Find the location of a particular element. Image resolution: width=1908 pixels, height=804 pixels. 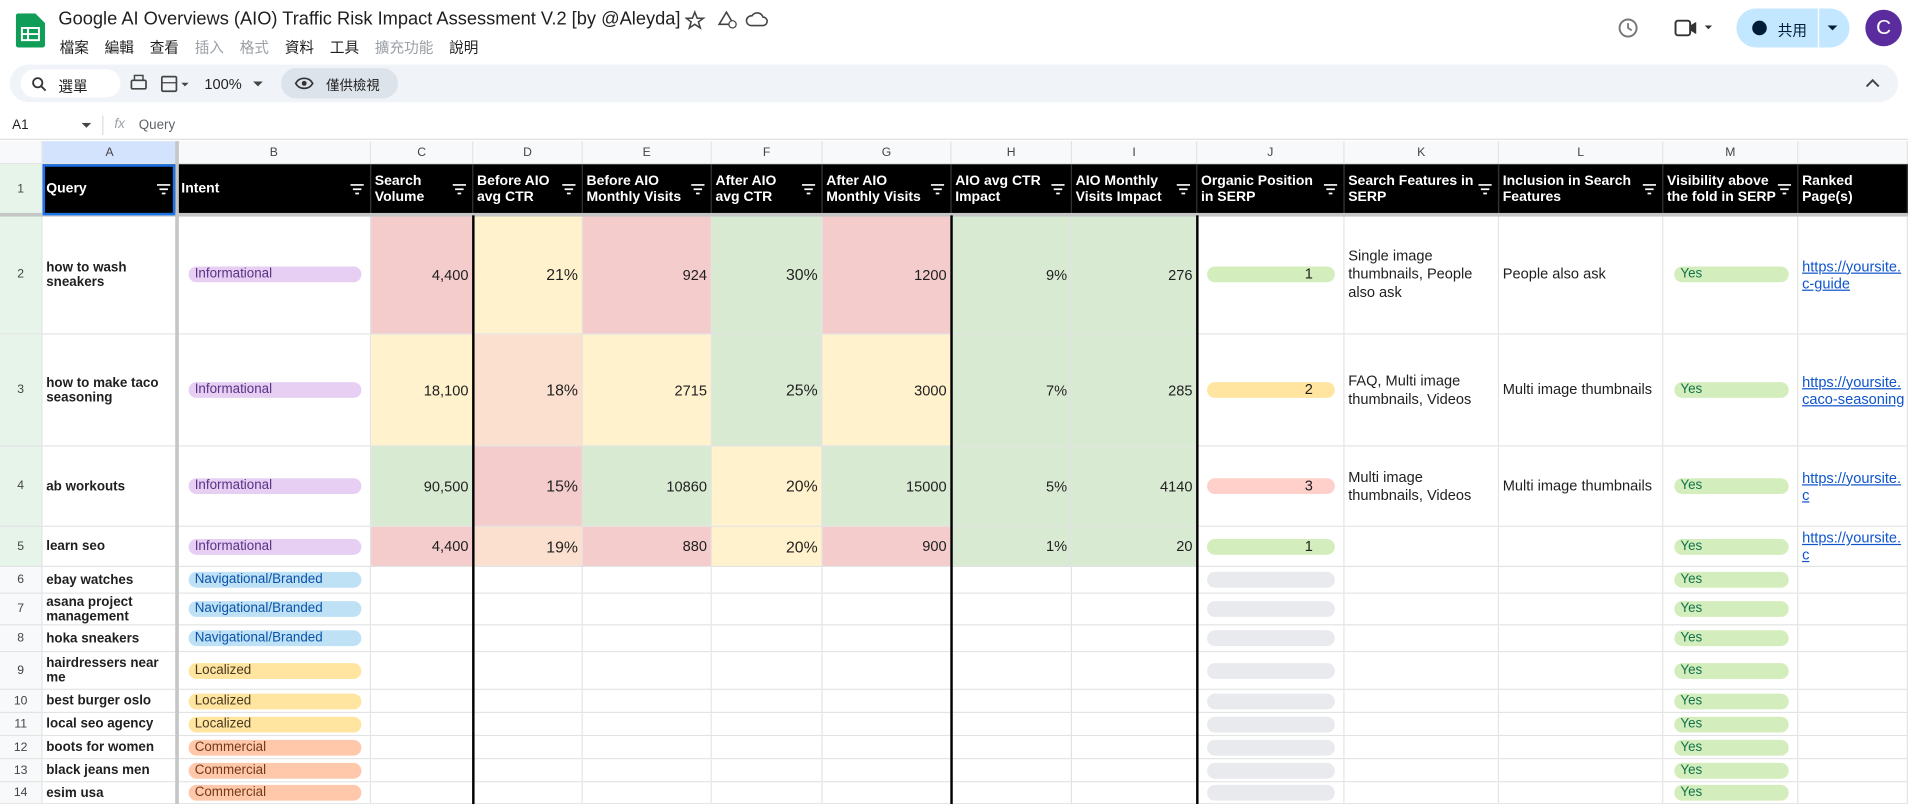

share-label: 共用 is located at coordinates (1792, 30).